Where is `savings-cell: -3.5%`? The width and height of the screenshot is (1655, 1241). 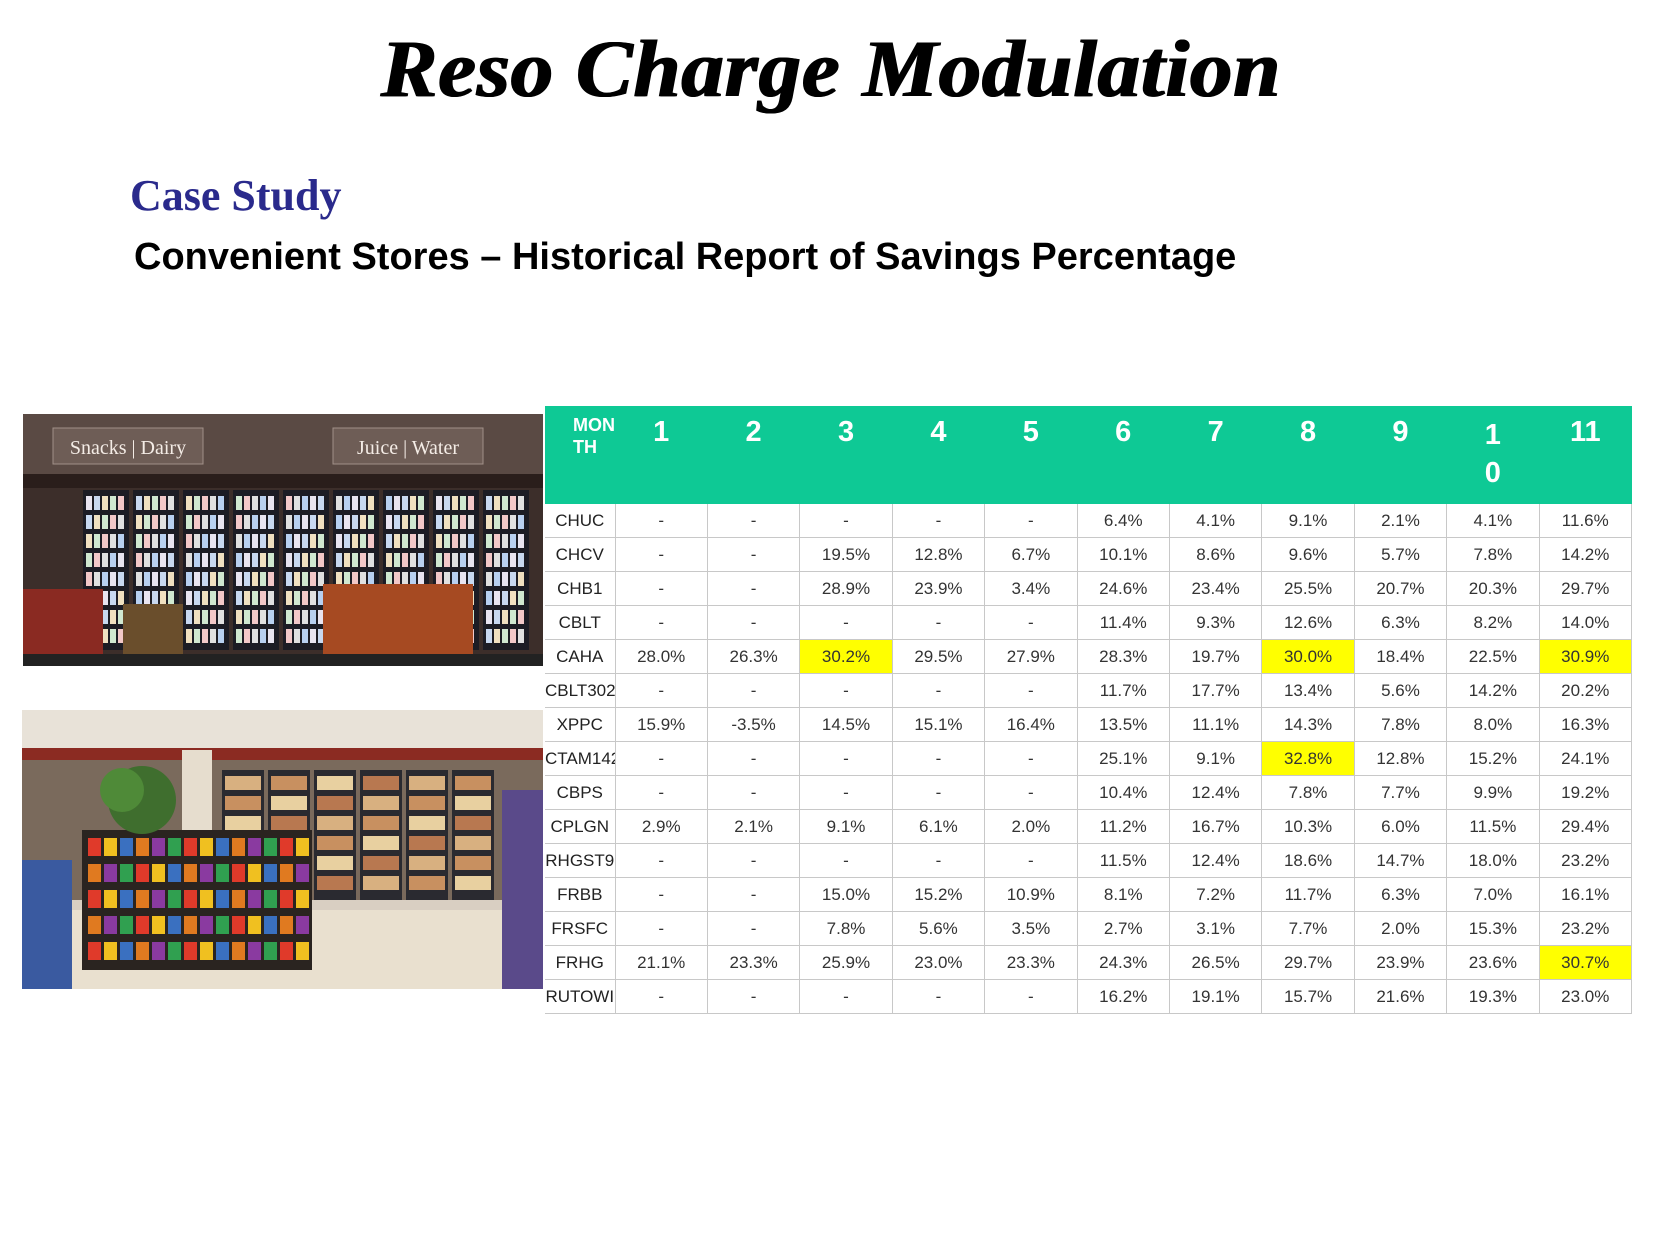 savings-cell: -3.5% is located at coordinates (753, 724).